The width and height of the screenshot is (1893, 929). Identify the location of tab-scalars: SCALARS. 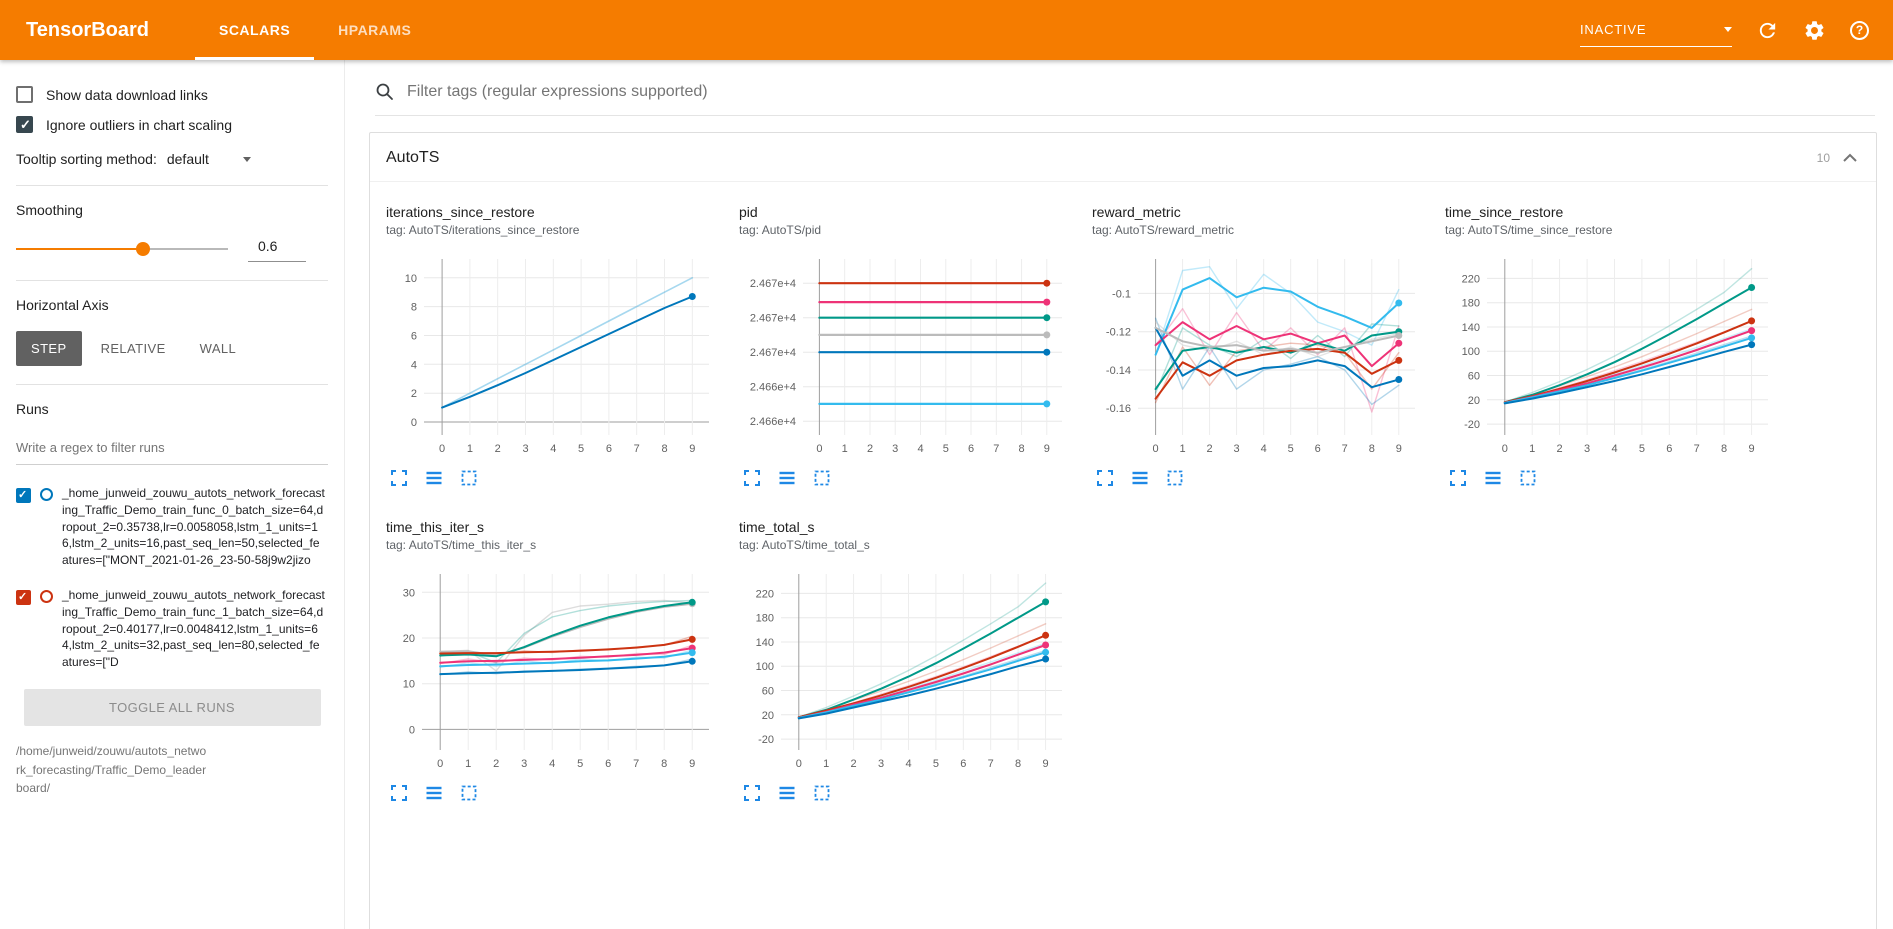
(254, 30).